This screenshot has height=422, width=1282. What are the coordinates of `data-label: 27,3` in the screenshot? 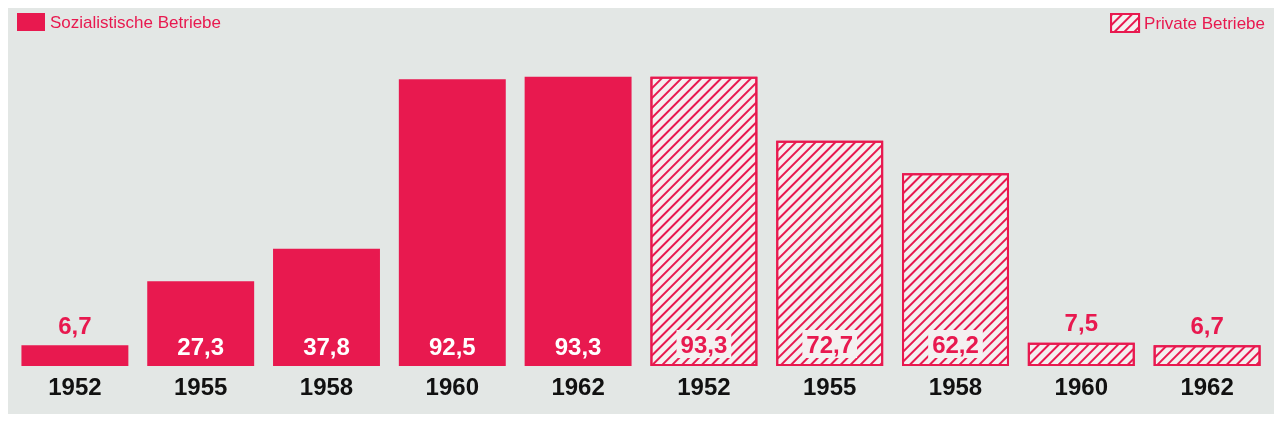 It's located at (201, 346).